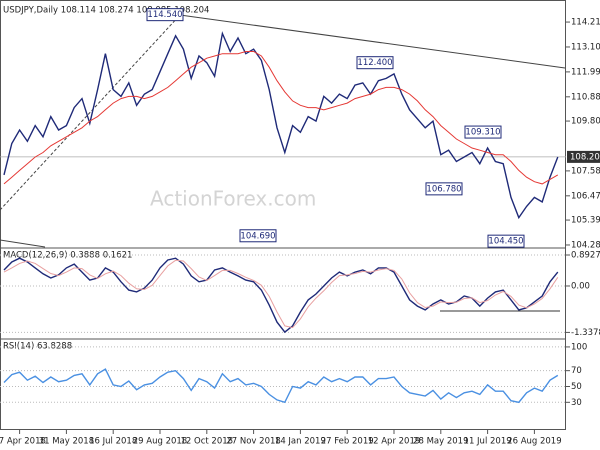 This screenshot has width=600, height=450. Describe the element at coordinates (253, 442) in the screenshot. I see `x-tick-label: 27 Nov 2018` at that location.